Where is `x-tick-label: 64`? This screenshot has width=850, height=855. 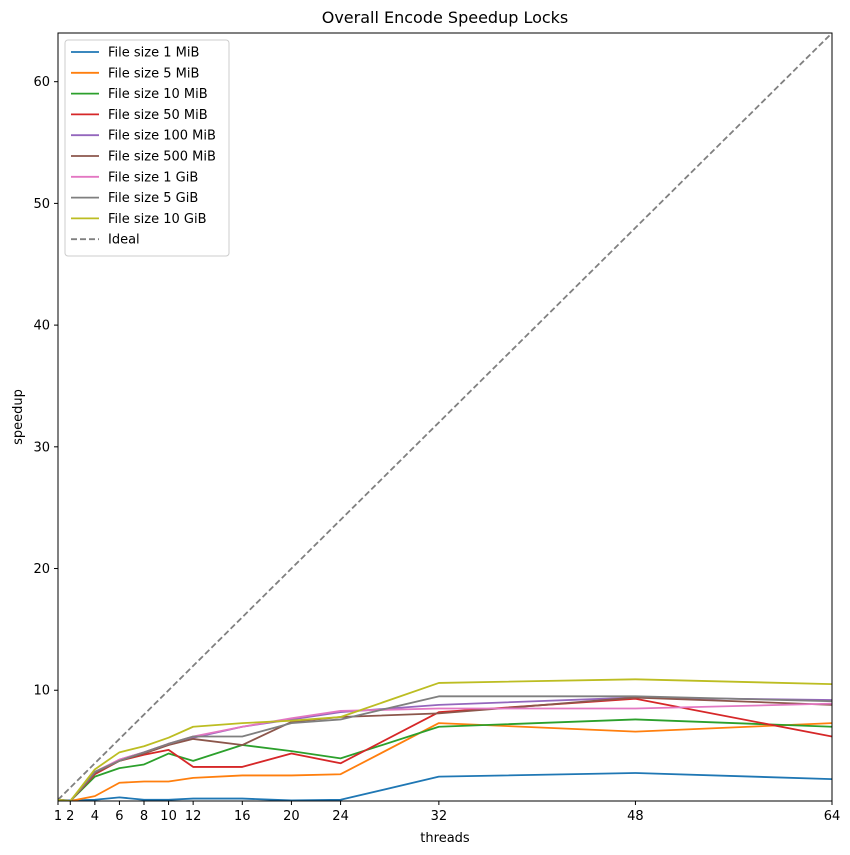
x-tick-label: 64 is located at coordinates (832, 816).